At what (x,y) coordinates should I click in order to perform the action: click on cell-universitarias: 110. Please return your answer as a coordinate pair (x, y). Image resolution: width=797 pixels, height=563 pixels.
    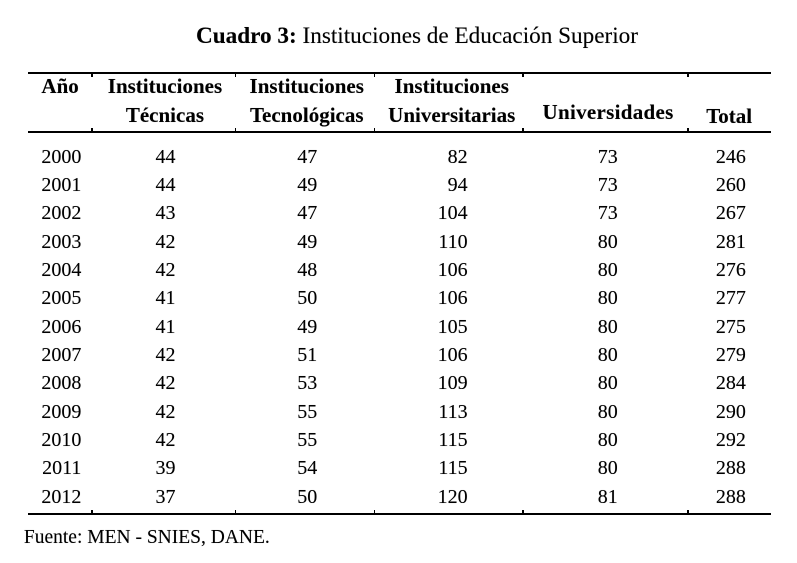
    Looking at the image, I should click on (453, 241).